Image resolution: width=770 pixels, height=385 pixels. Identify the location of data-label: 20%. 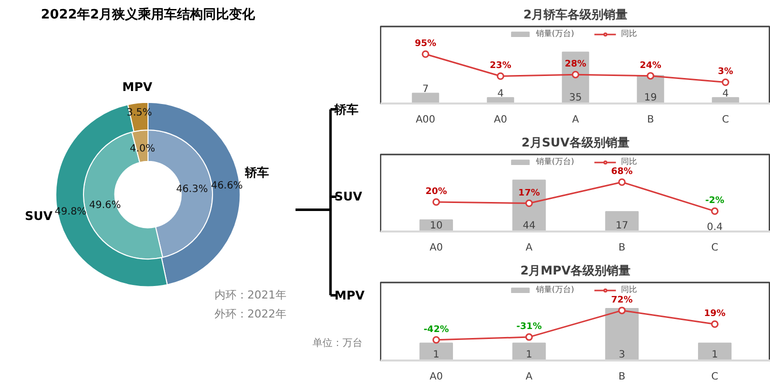
(436, 192).